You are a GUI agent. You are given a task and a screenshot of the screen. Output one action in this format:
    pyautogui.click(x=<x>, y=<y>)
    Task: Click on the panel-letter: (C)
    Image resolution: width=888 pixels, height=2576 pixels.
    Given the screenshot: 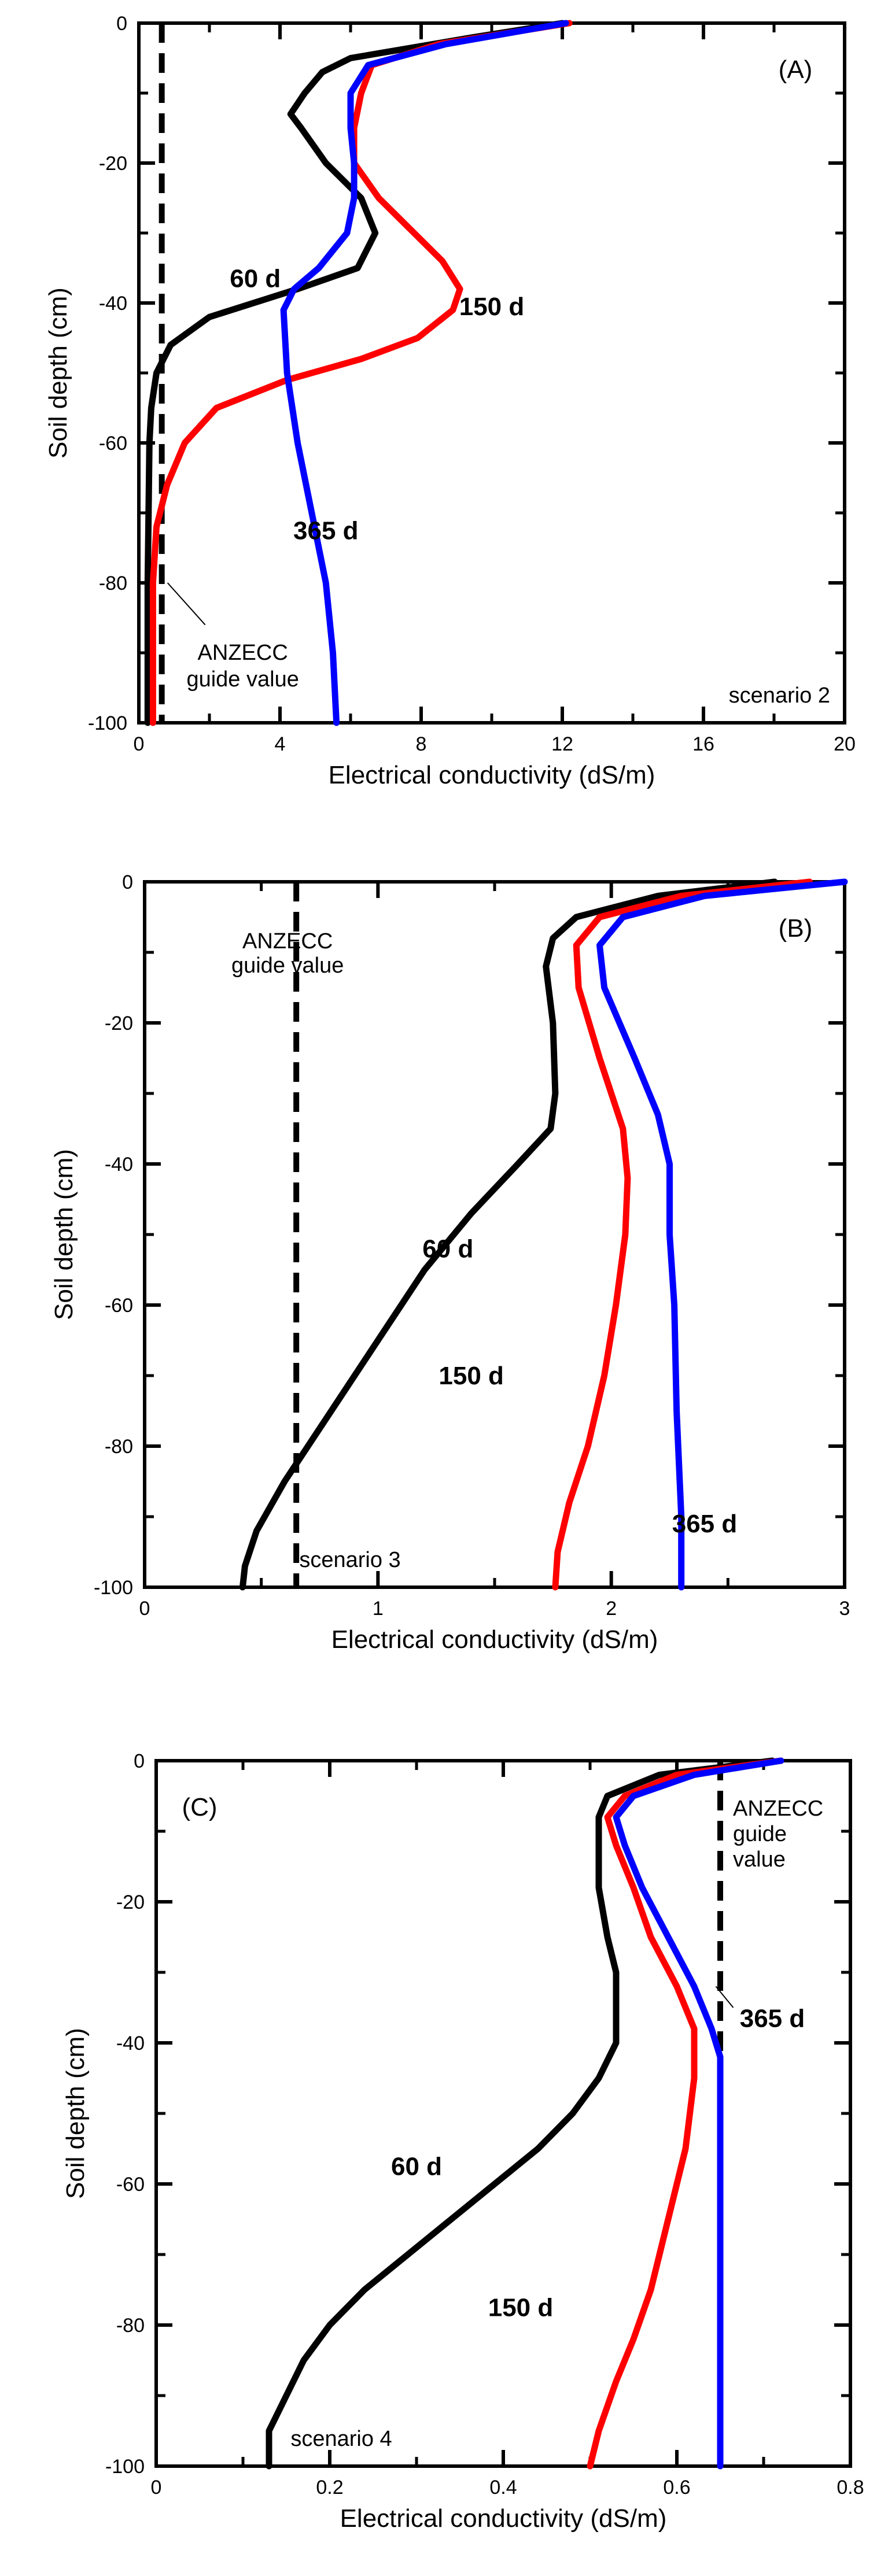 What is the action you would take?
    pyautogui.click(x=199, y=1807)
    